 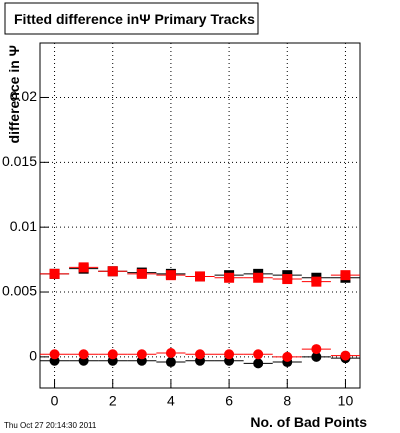 I want to click on chart-title: Fitted difference inΨ Primary Tracks, so click(x=134, y=19).